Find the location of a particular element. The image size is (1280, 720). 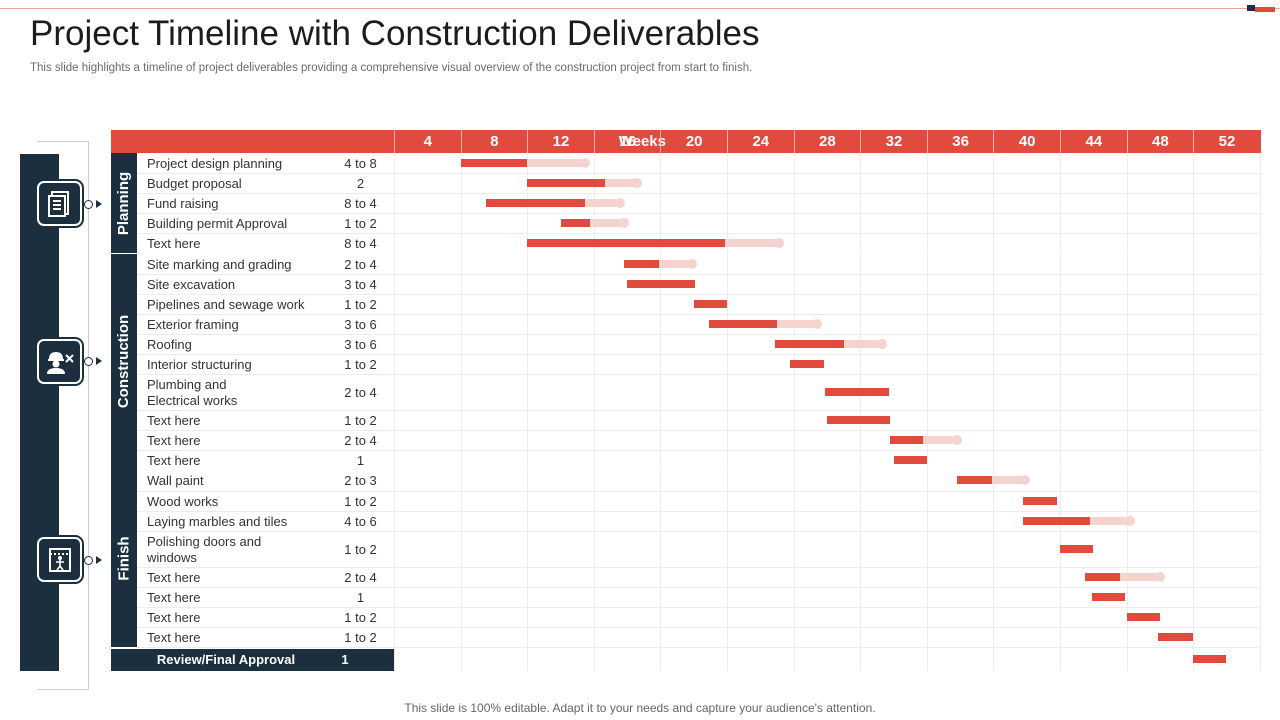

task-name: Building permit Approval is located at coordinates (217, 224).